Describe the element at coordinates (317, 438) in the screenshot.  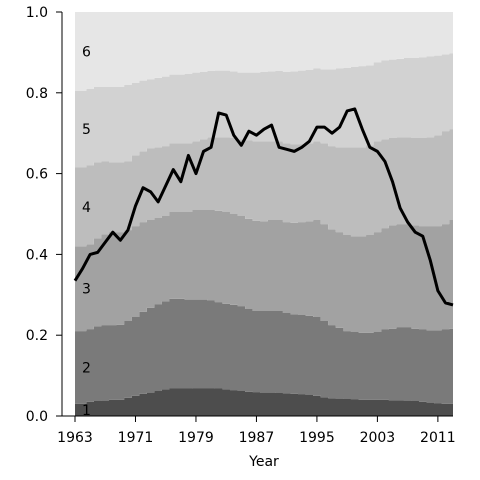
I see `x-tick-label: 1995` at that location.